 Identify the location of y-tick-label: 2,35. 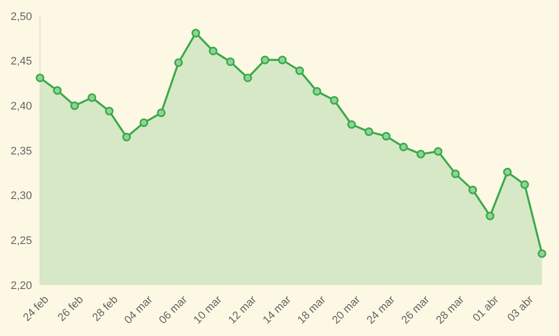
(21, 151).